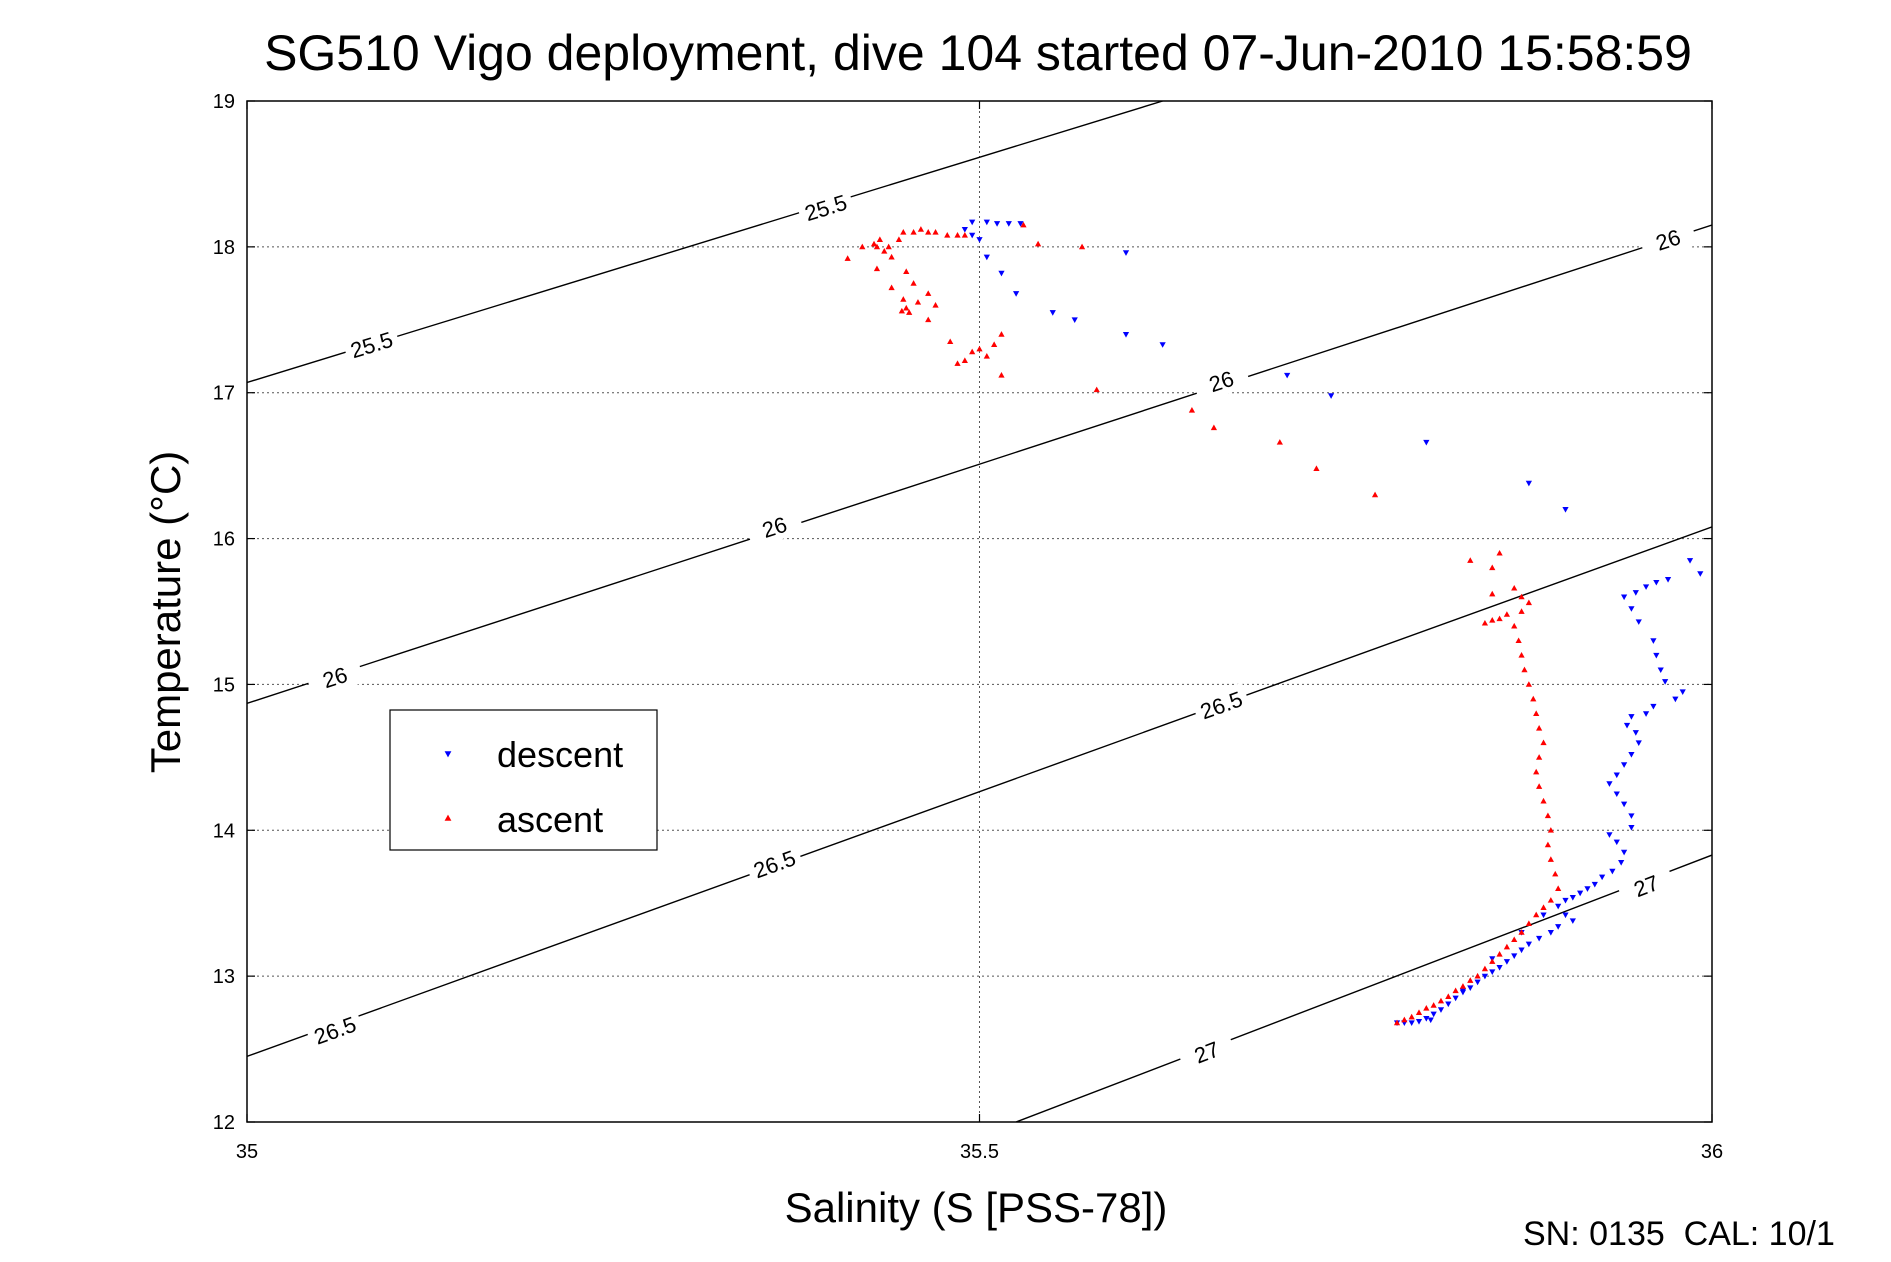 The width and height of the screenshot is (1891, 1262). I want to click on y-tick-label: 18, so click(224, 248).